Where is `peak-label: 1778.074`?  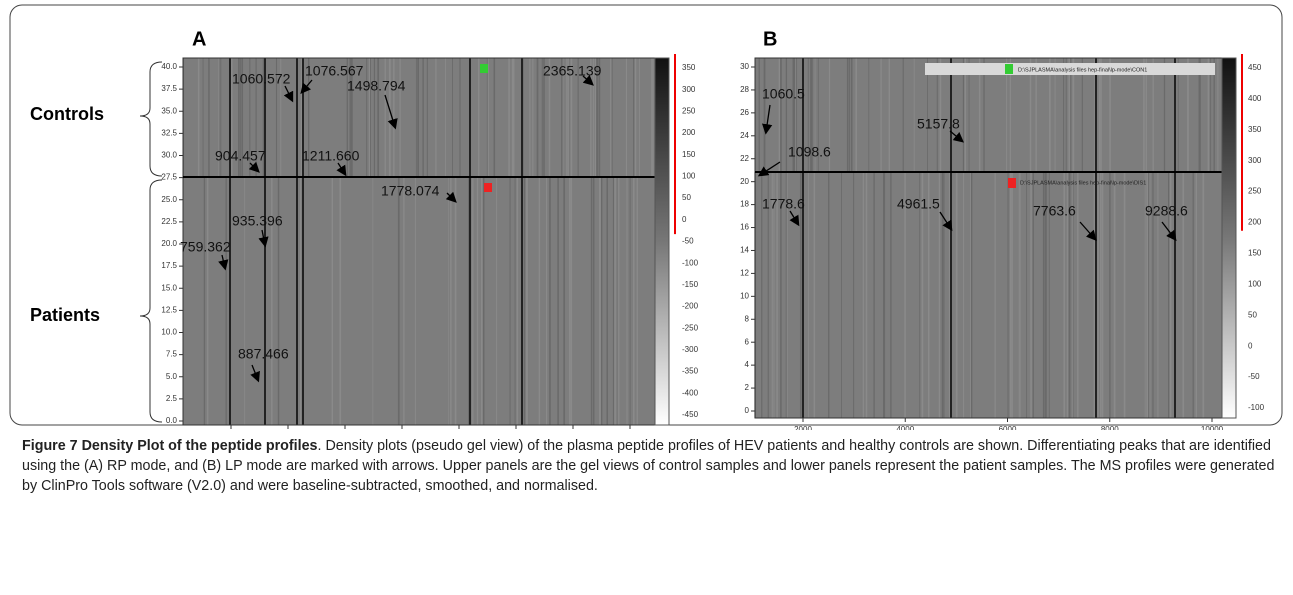 peak-label: 1778.074 is located at coordinates (410, 191).